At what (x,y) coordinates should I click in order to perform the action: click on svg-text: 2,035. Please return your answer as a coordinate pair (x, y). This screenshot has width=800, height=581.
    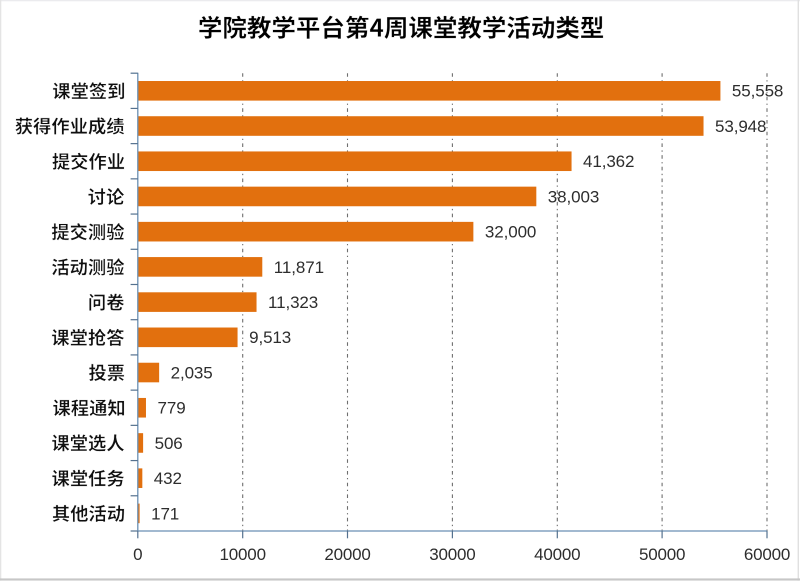
    Looking at the image, I should click on (192, 372).